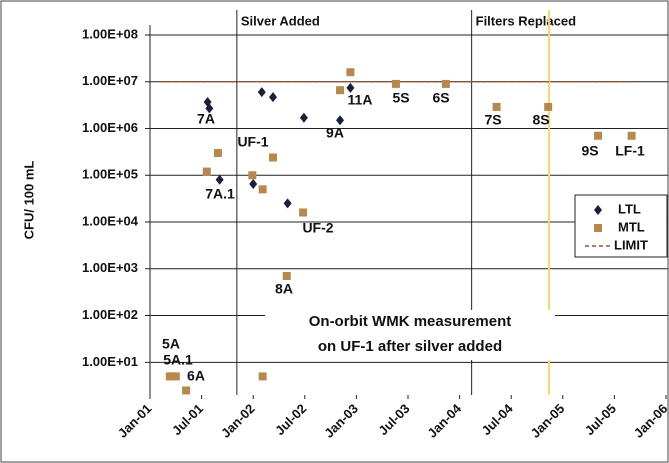 The image size is (669, 463). I want to click on legend-box, so click(621, 226).